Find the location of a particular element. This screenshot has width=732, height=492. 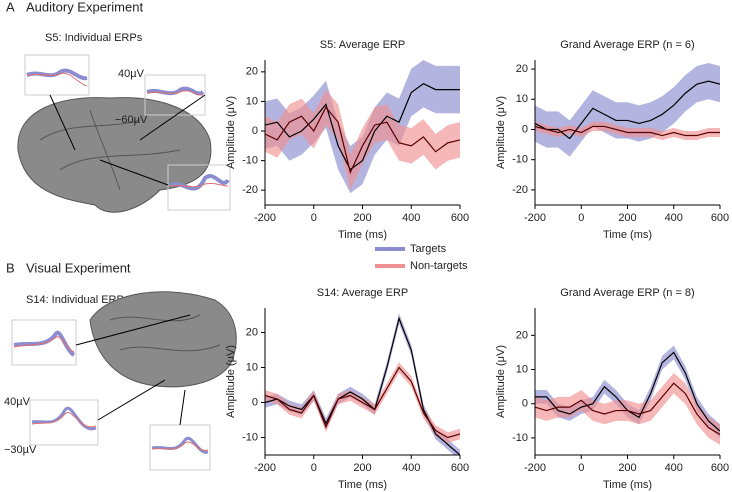

panel-label: A is located at coordinates (10, 7).